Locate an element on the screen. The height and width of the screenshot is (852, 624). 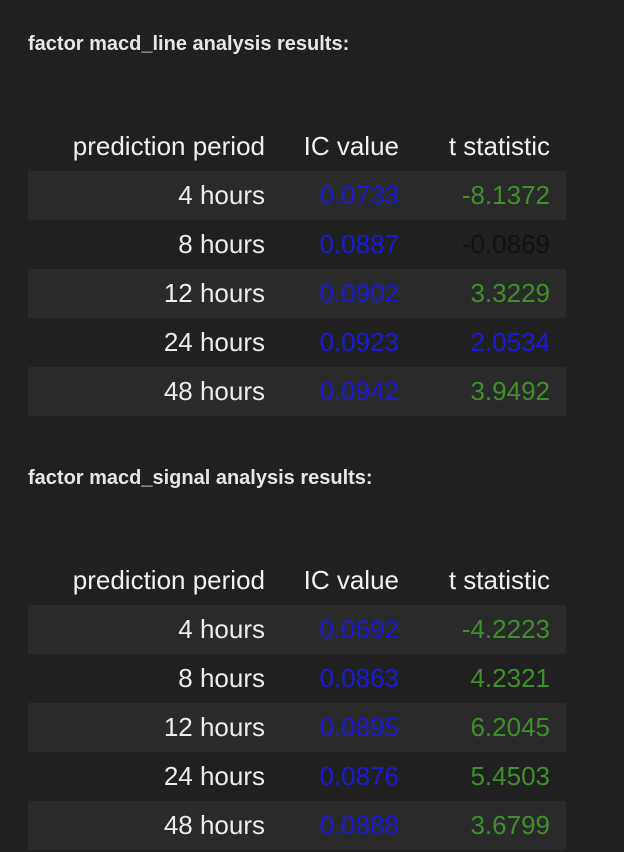
cell-ic-value: 0.0733 is located at coordinates (348, 195).